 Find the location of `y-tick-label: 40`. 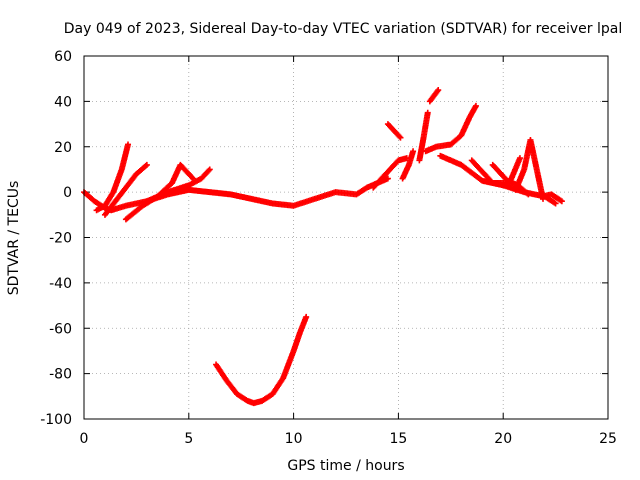

y-tick-label: 40 is located at coordinates (63, 102).